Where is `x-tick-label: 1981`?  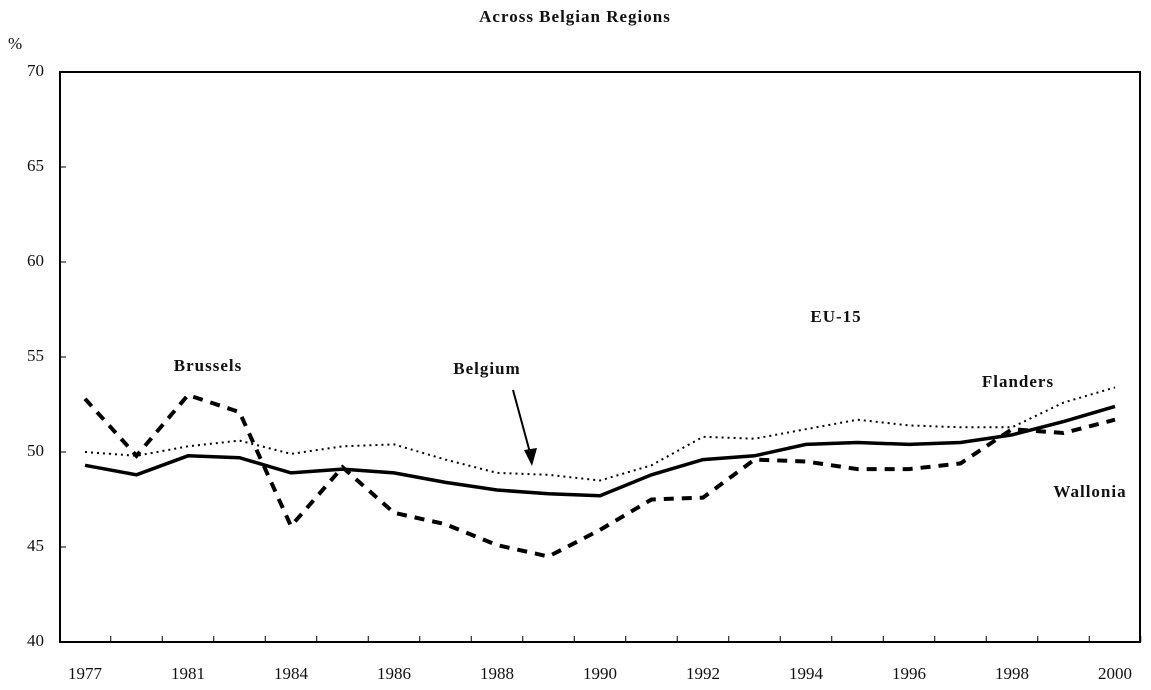
x-tick-label: 1981 is located at coordinates (188, 673).